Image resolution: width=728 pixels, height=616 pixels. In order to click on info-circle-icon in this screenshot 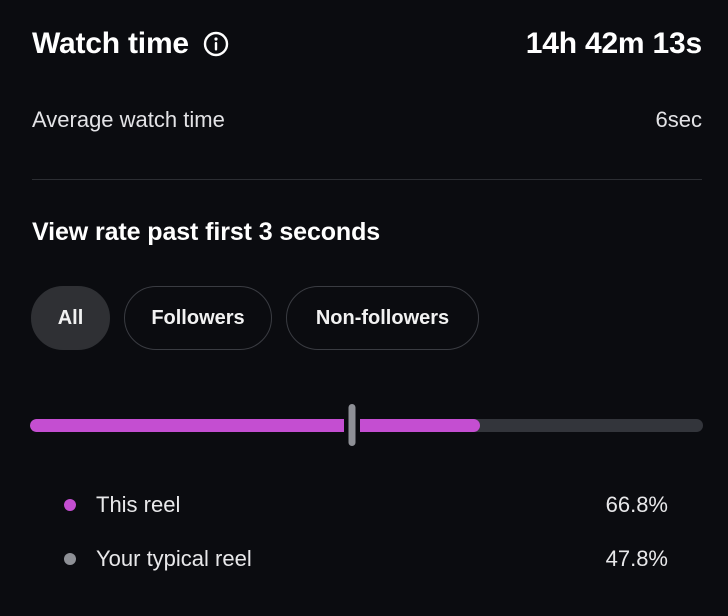, I will do `click(216, 44)`.